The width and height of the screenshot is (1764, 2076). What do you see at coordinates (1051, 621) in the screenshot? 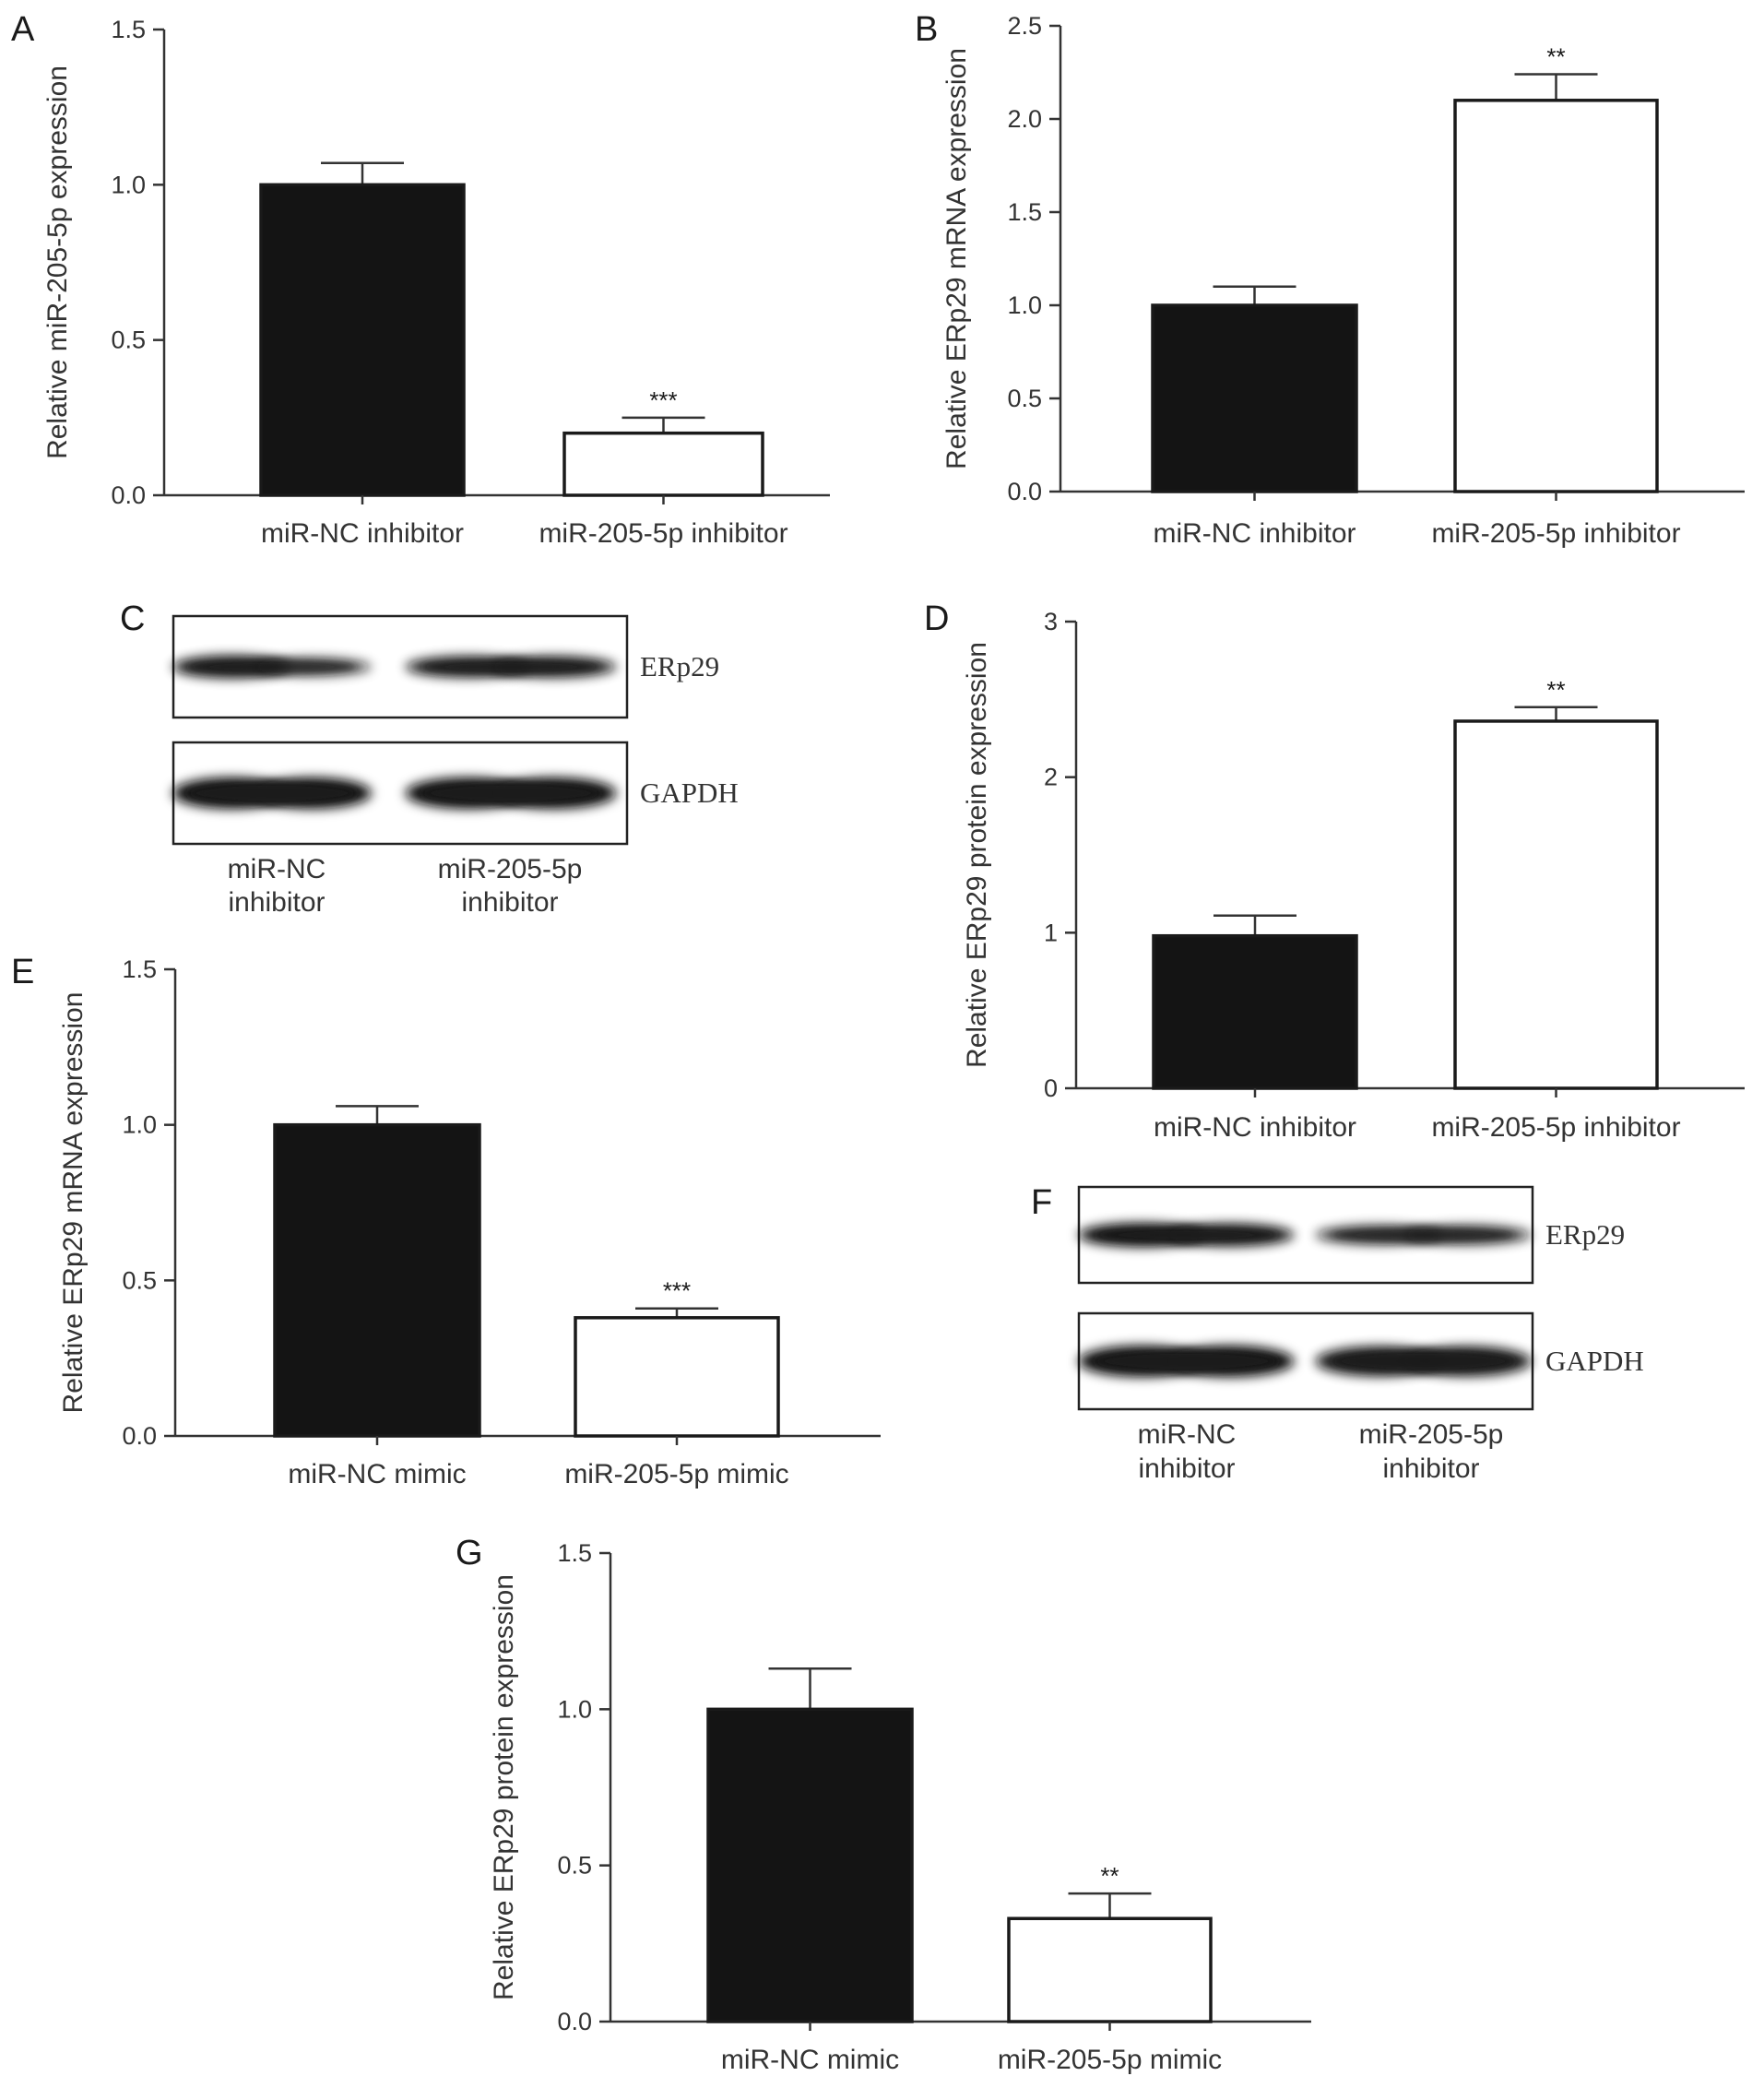
I see `y-tick-label: 3` at bounding box center [1051, 621].